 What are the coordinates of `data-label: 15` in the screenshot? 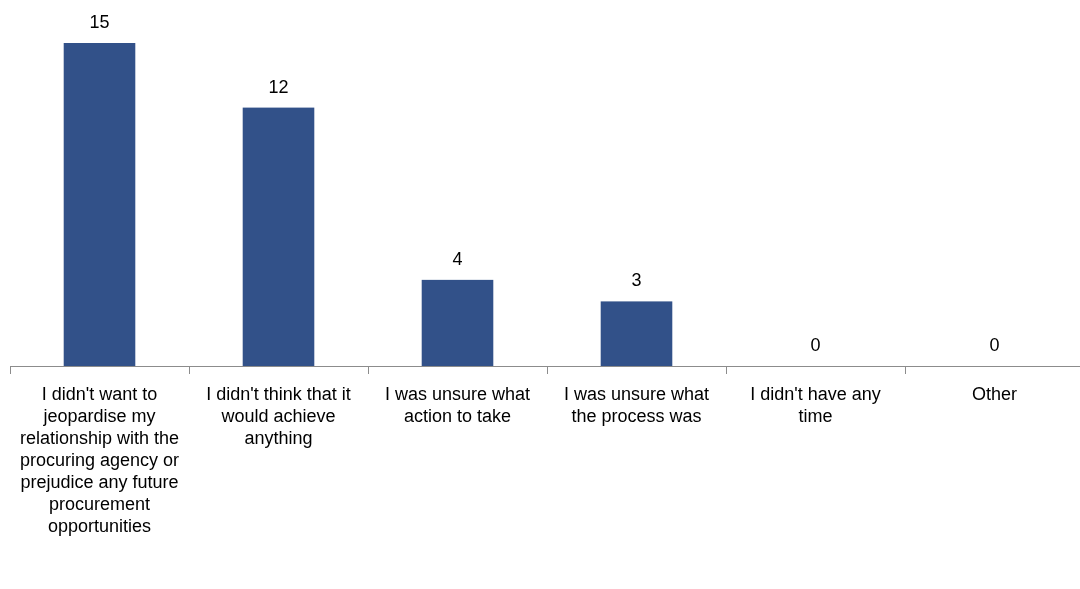 It's located at (99, 22).